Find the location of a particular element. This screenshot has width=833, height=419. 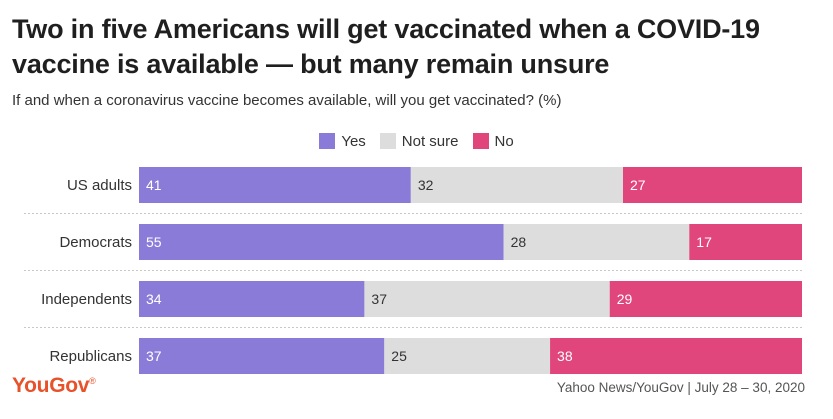

legend-swatch-not-sure is located at coordinates (387, 141).